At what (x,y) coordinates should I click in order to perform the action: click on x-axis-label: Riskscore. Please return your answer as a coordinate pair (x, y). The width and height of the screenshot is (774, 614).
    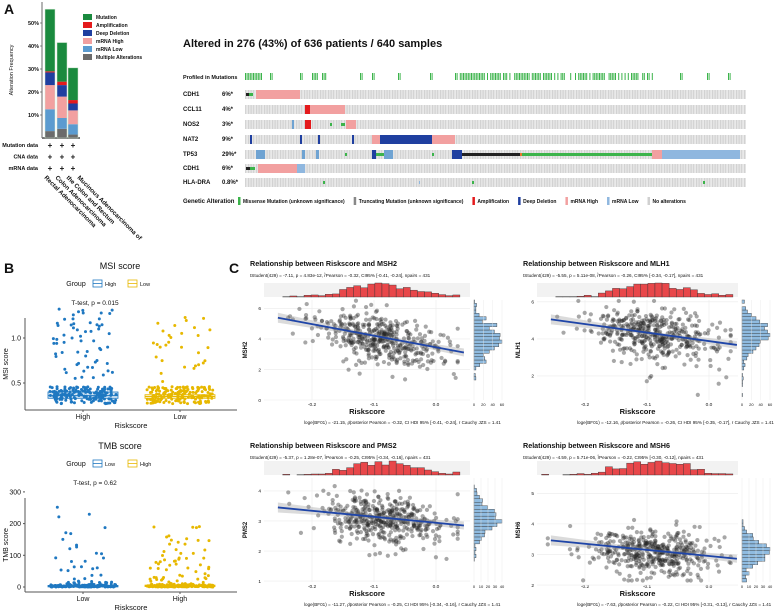
    Looking at the image, I should click on (367, 593).